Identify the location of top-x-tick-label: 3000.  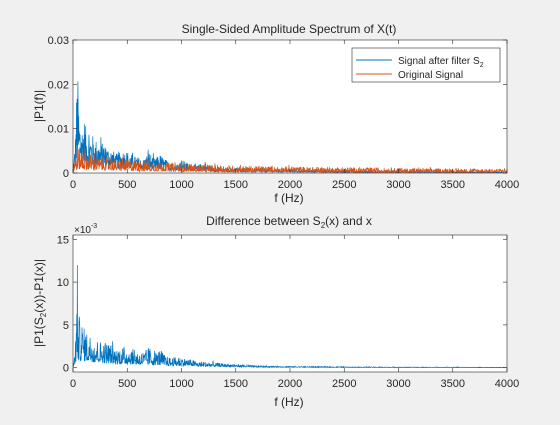
(398, 185).